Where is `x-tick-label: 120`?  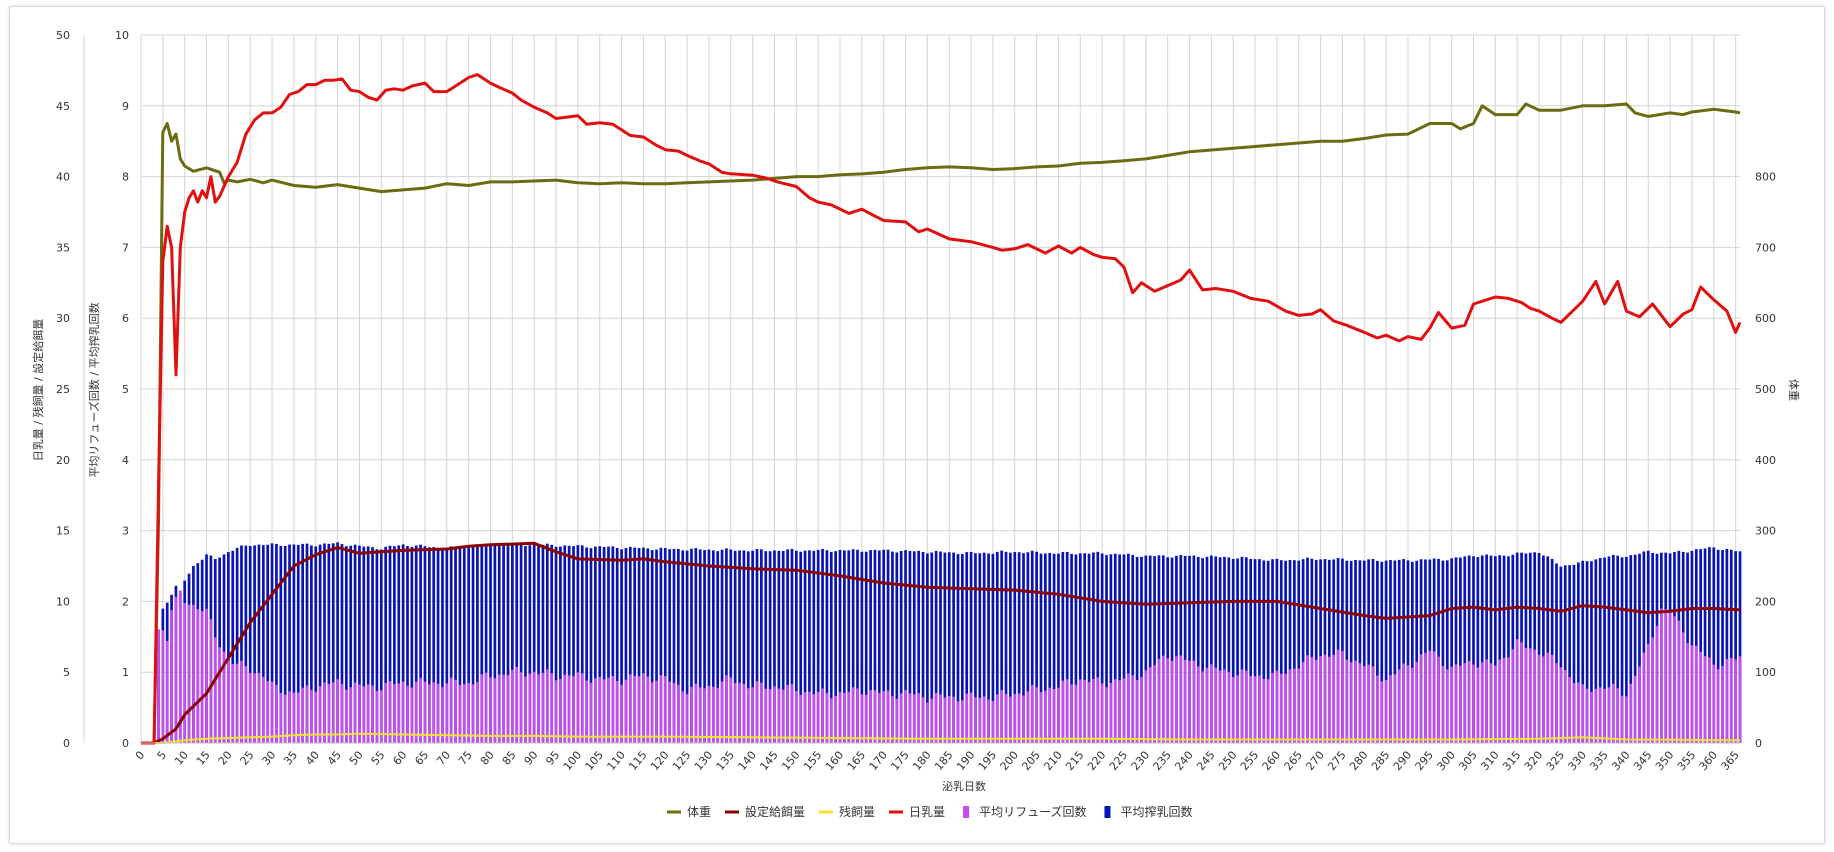 x-tick-label: 120 is located at coordinates (659, 761).